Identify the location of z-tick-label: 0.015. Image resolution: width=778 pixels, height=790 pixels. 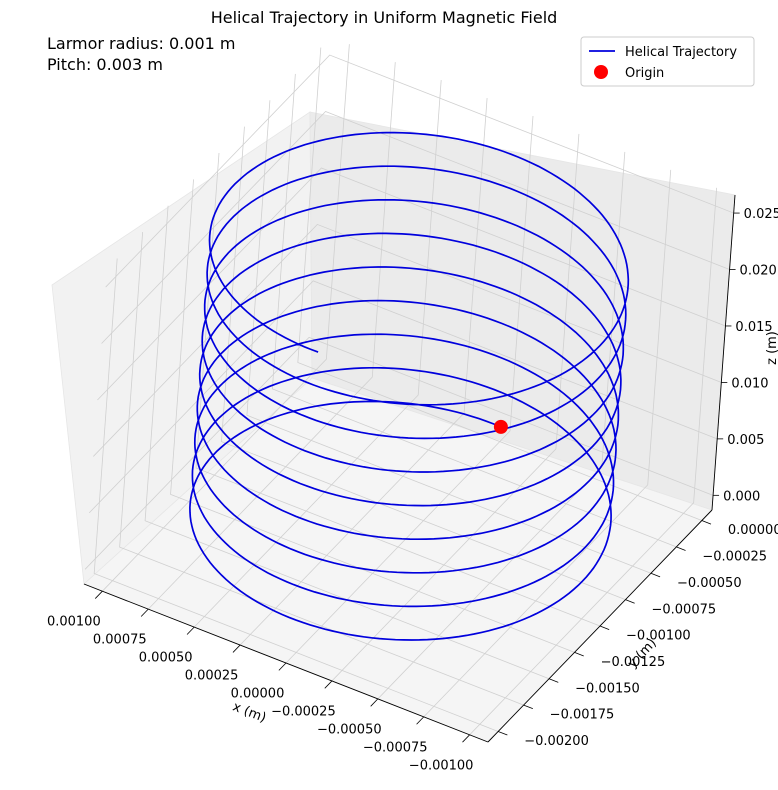
(753, 327).